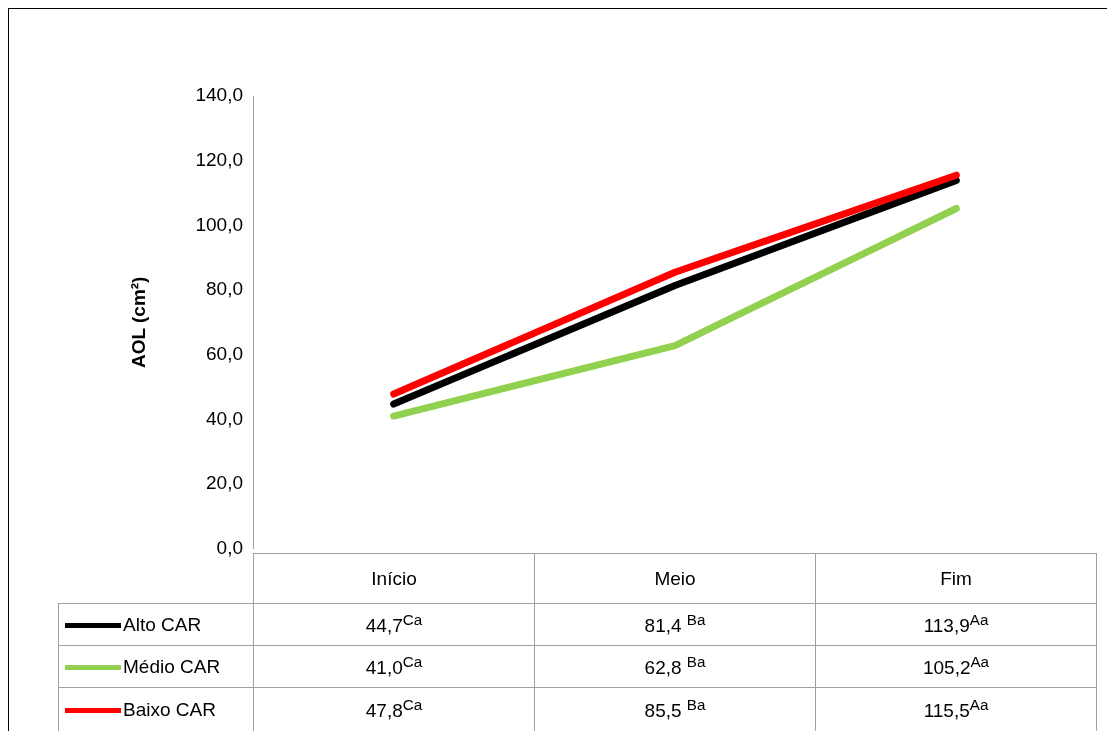 Image resolution: width=1107 pixels, height=731 pixels. I want to click on y-axis-title: AOL (cm²), so click(138, 322).